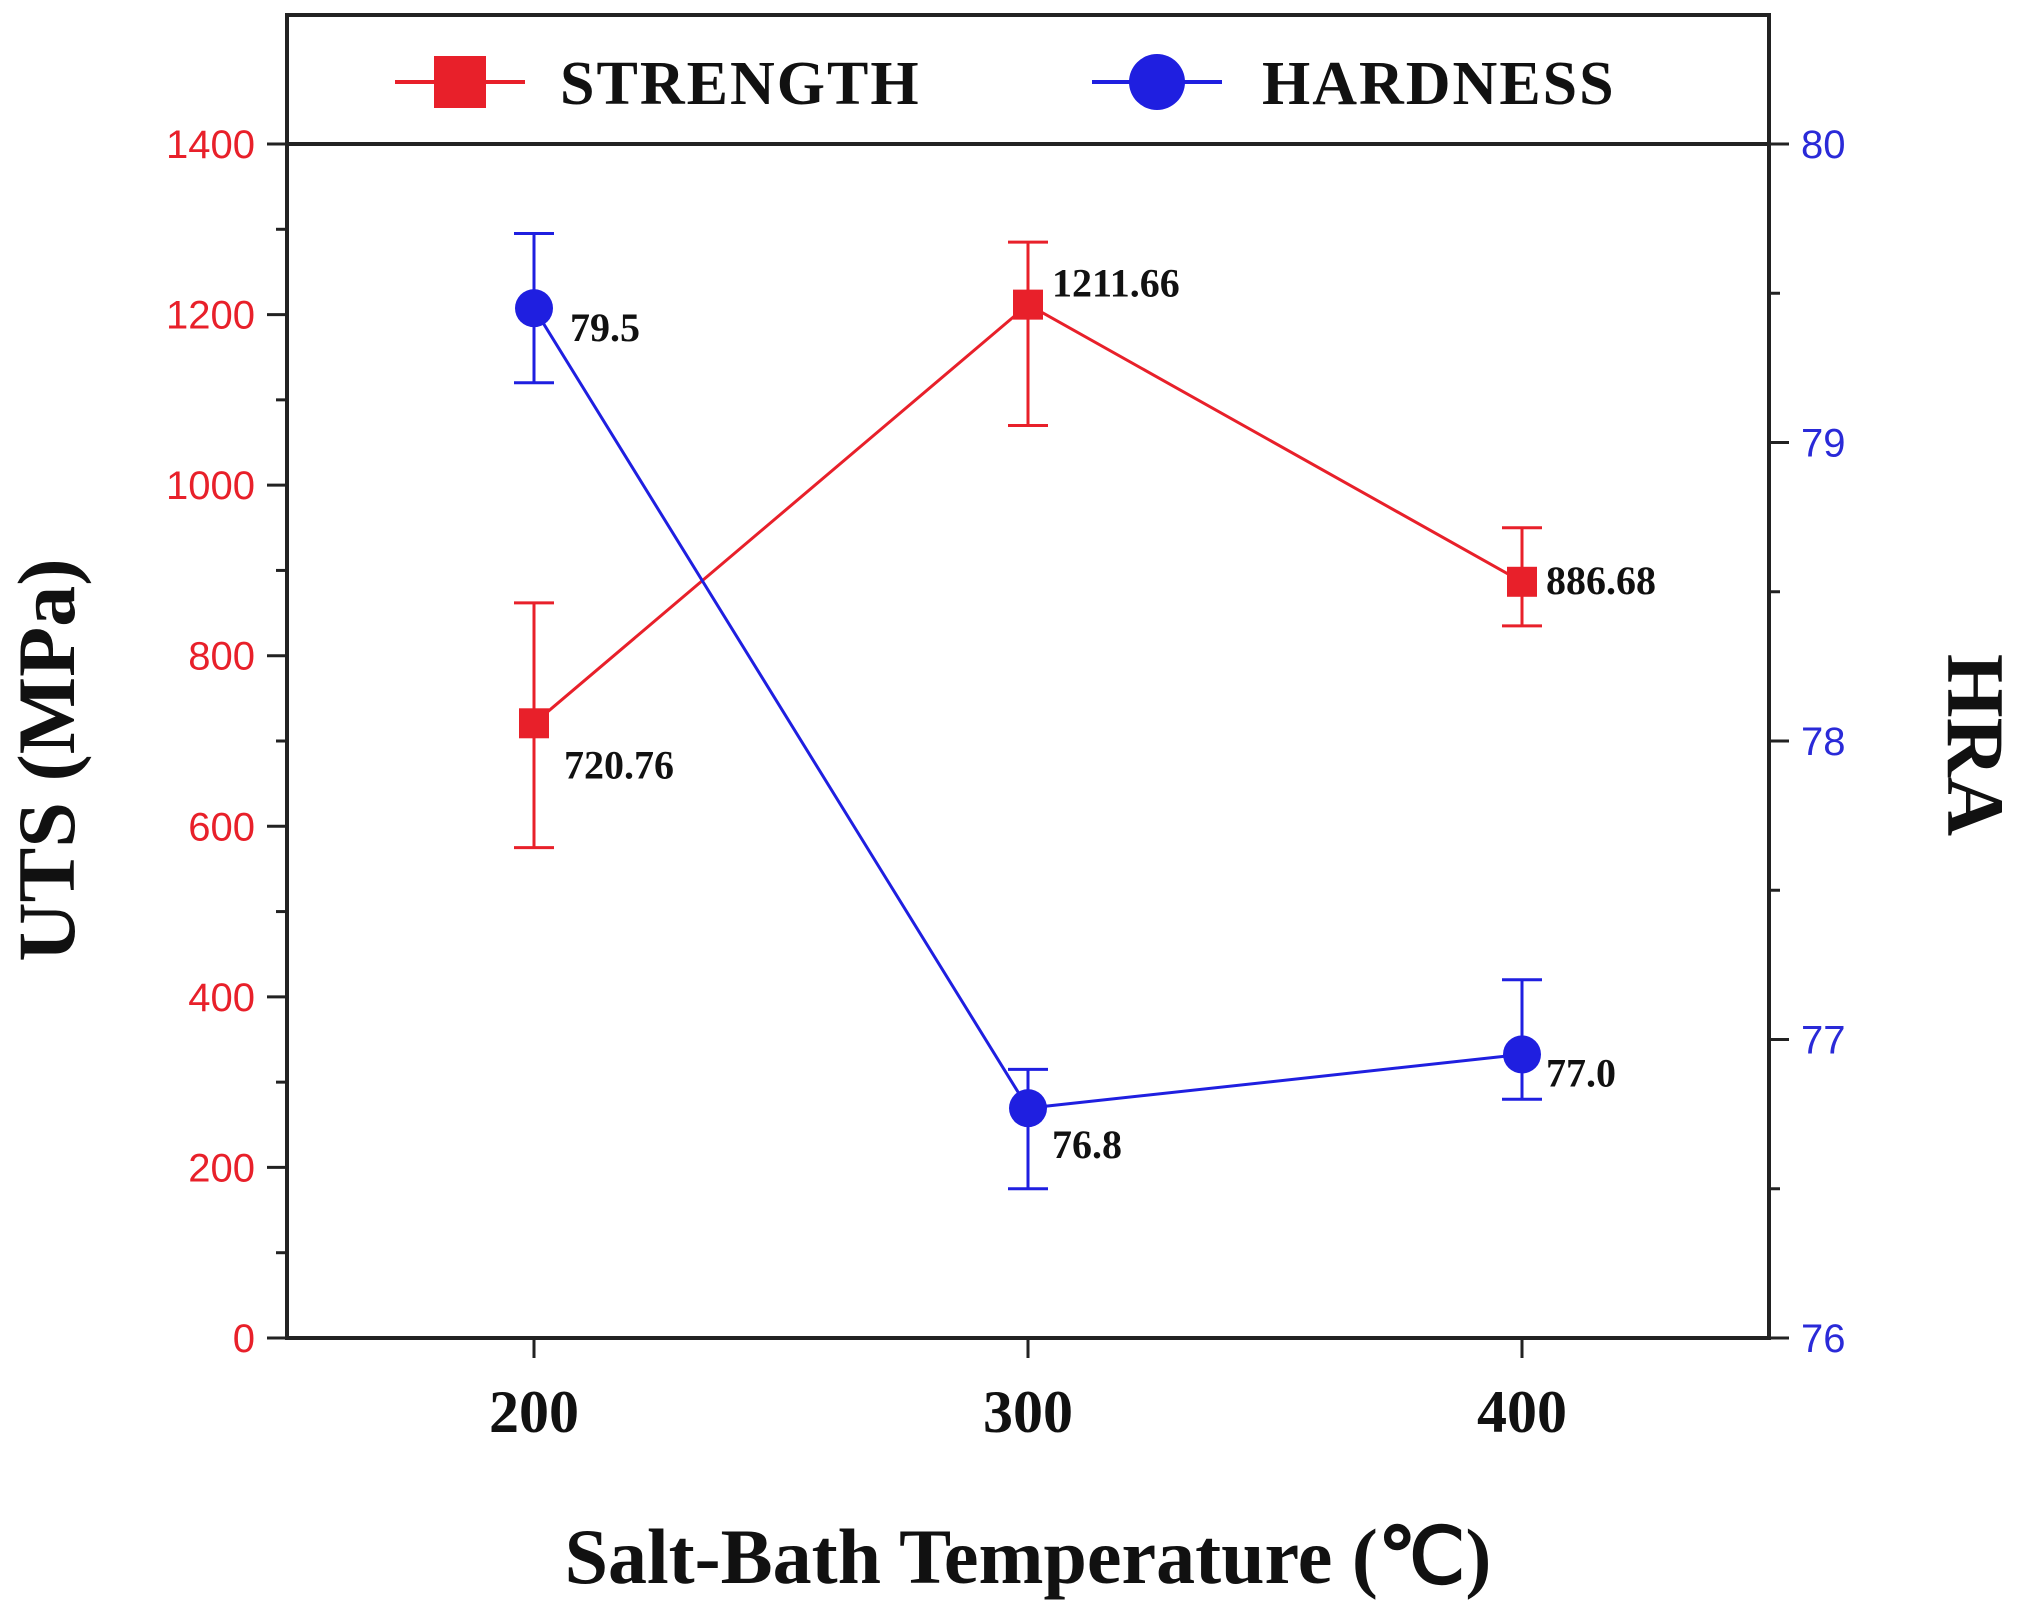 The width and height of the screenshot is (2031, 1613). I want to click on y-left-tick-label: 200, so click(221, 1168).